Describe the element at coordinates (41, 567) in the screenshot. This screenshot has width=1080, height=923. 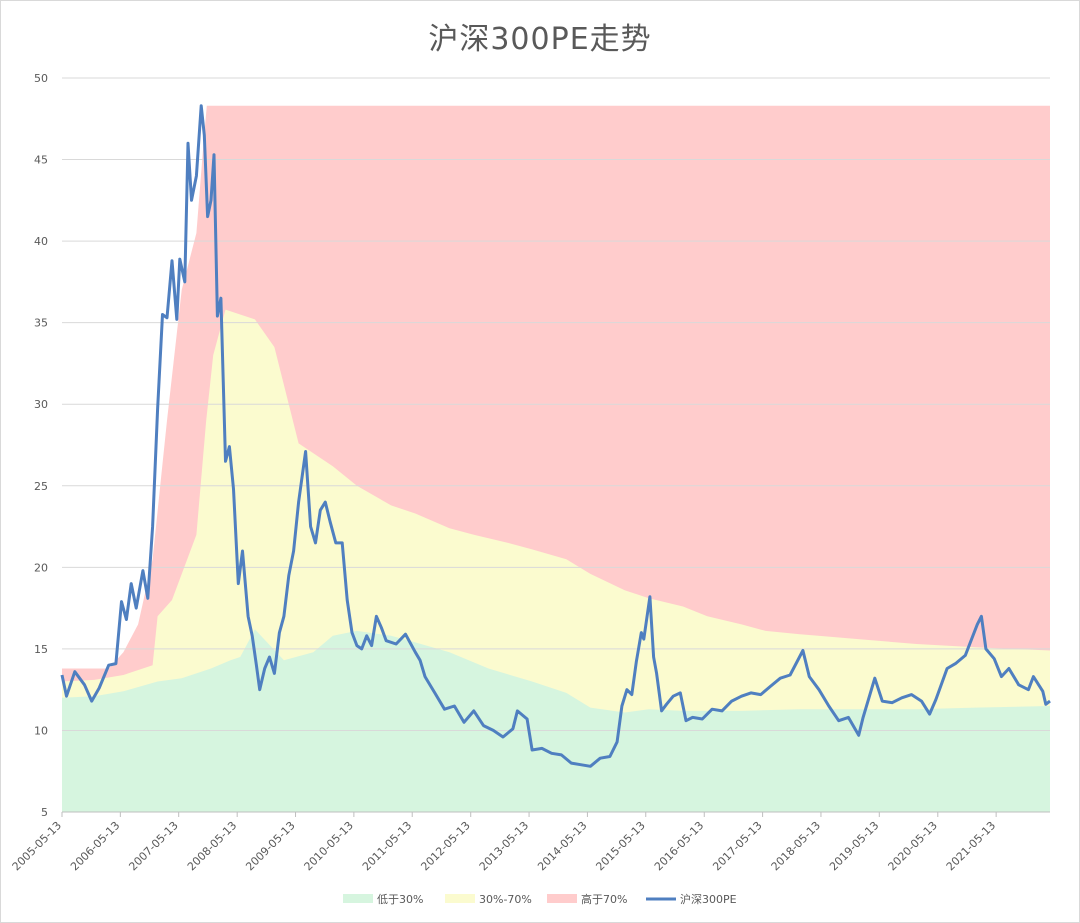
I see `y-tick-label: 20` at that location.